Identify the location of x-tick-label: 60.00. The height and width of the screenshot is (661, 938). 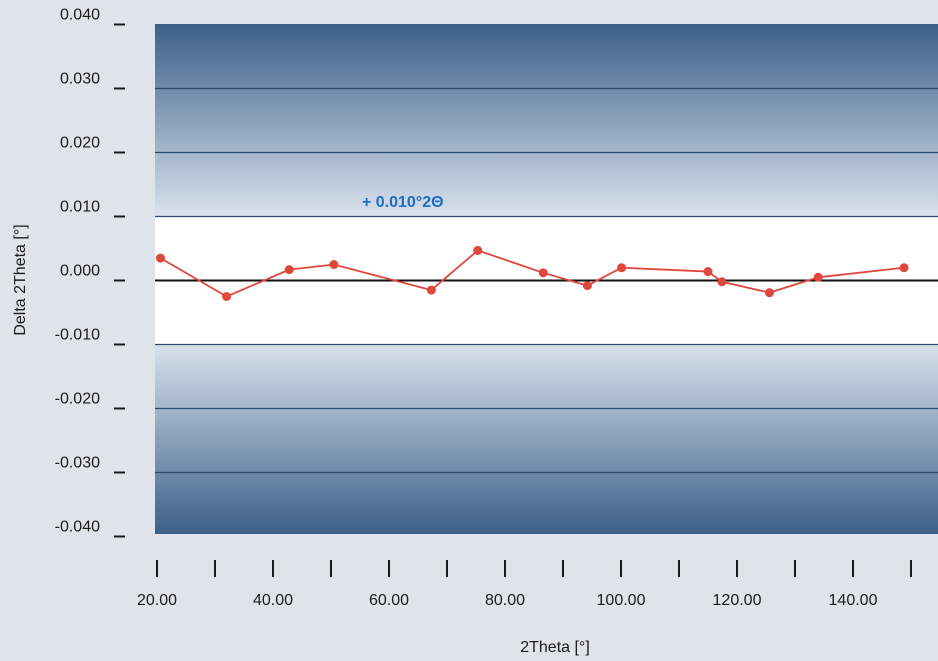
(389, 600).